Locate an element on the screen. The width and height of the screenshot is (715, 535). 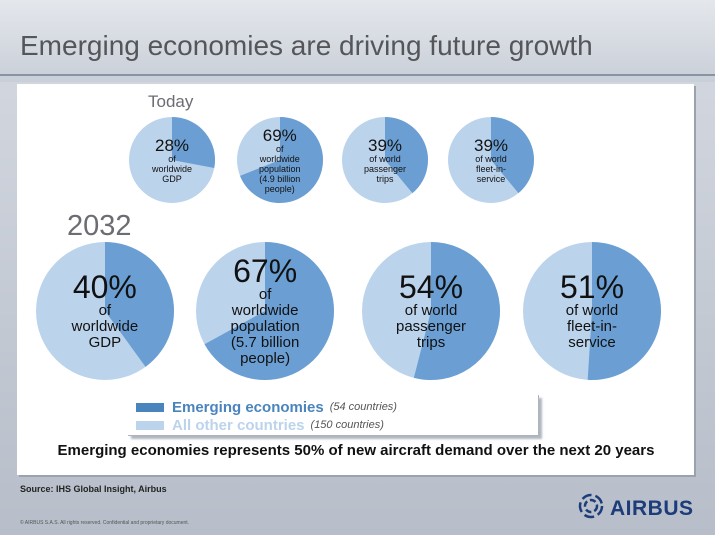
legend-item-emerging: Emerging economies (54 countries) is located at coordinates (266, 407).